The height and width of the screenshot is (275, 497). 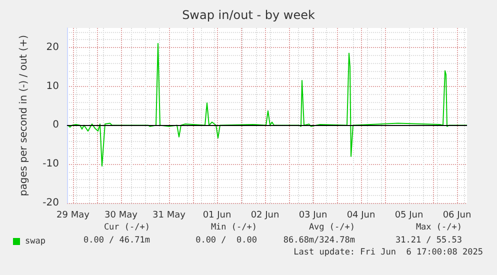 I want to click on text: 0.00 / 0.00, so click(x=226, y=241).